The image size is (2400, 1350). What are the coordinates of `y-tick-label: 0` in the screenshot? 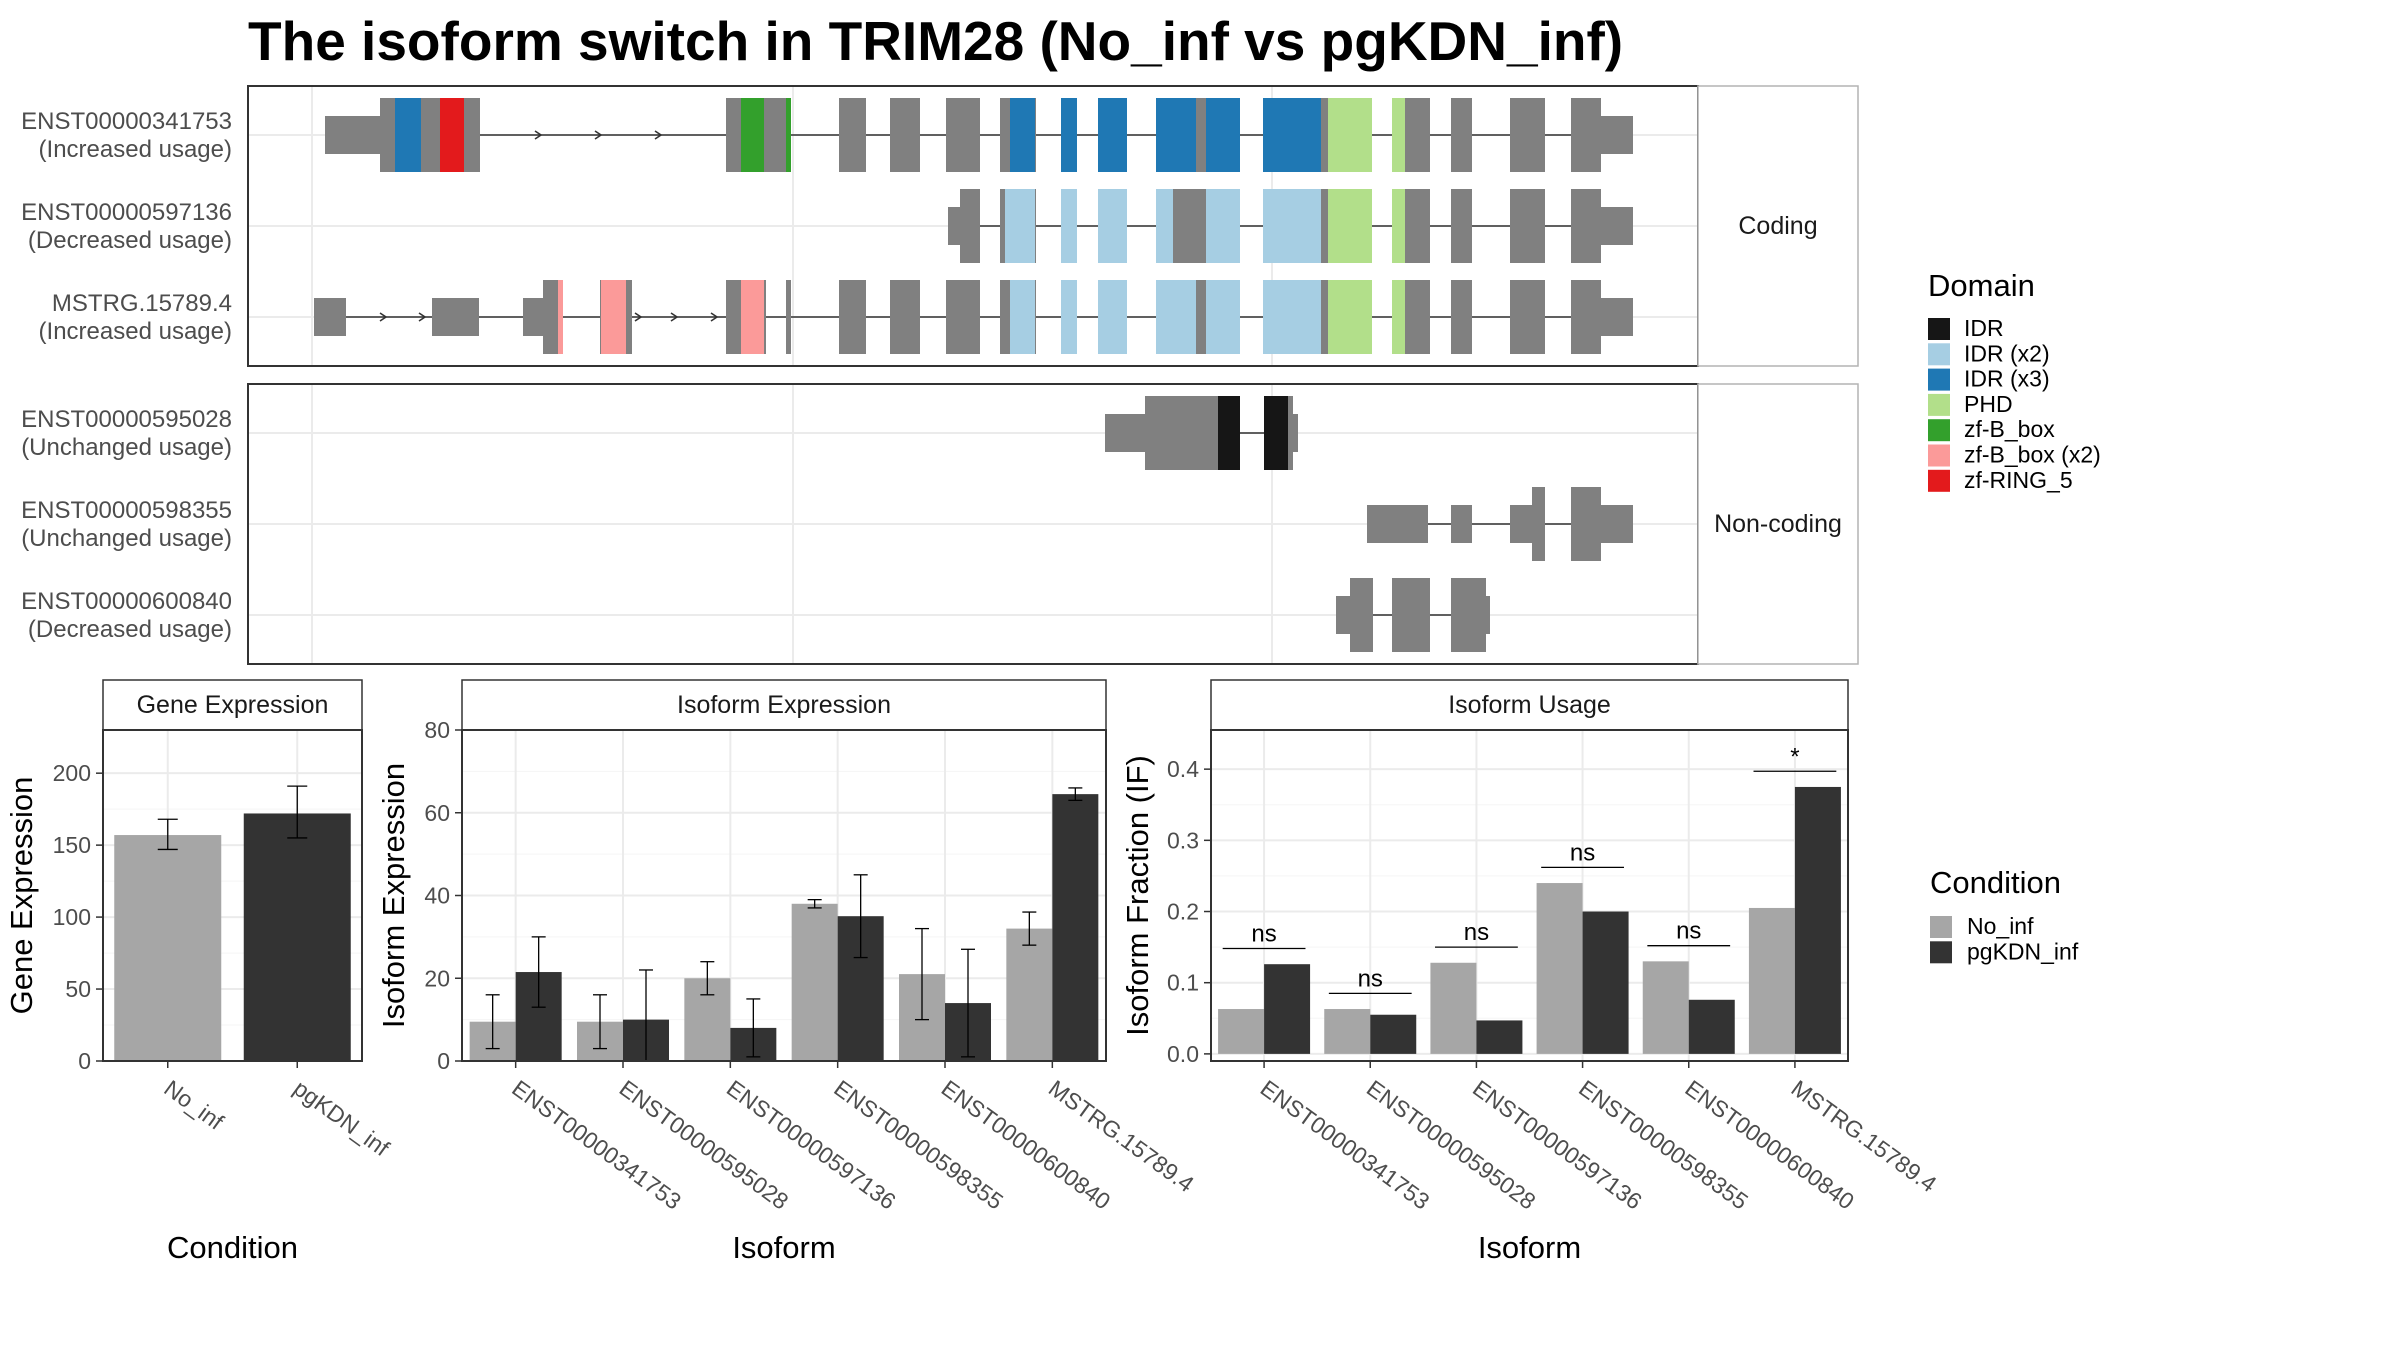 It's located at (443, 1061).